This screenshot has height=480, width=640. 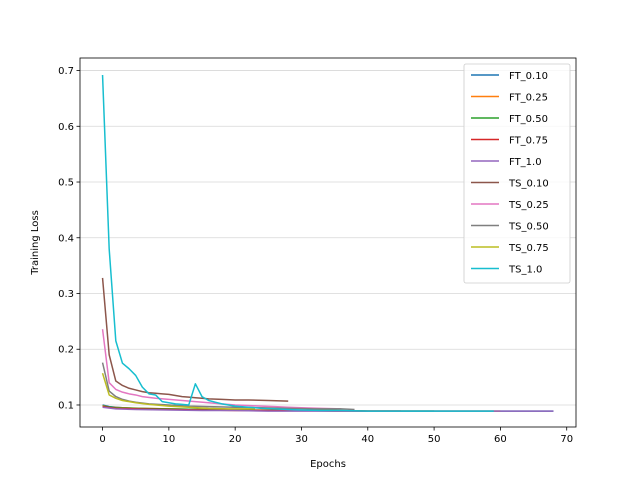 I want to click on legend-entry-label: TS_0.75, so click(x=528, y=248).